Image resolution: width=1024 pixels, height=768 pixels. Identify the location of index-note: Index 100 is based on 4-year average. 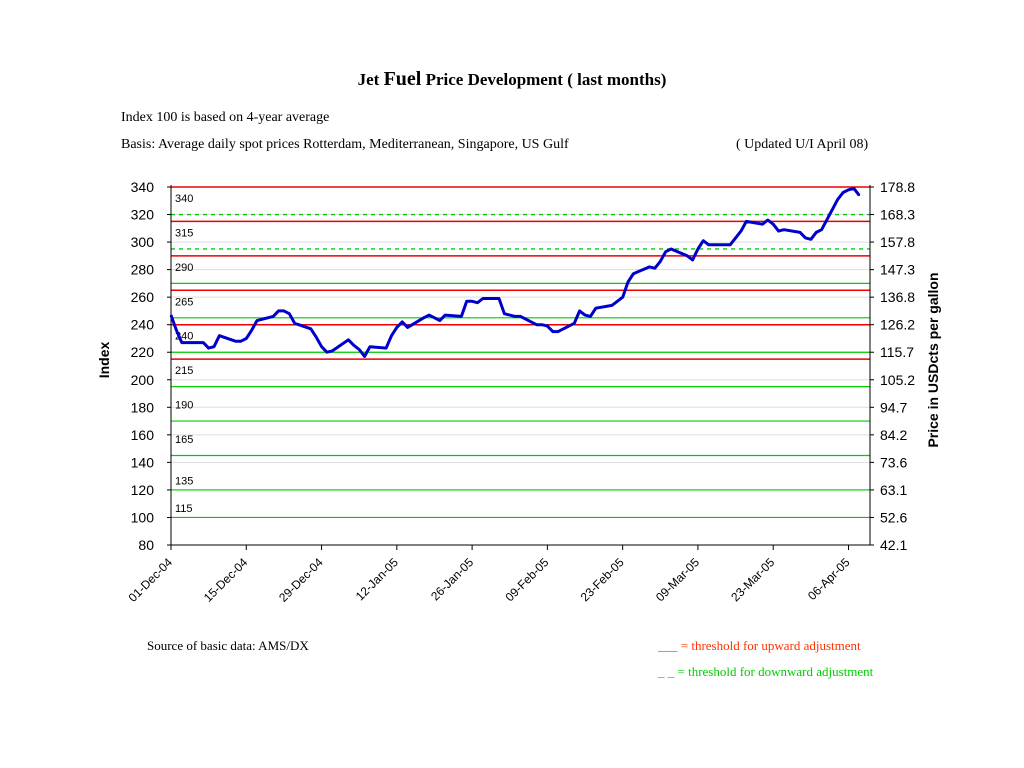
(225, 117).